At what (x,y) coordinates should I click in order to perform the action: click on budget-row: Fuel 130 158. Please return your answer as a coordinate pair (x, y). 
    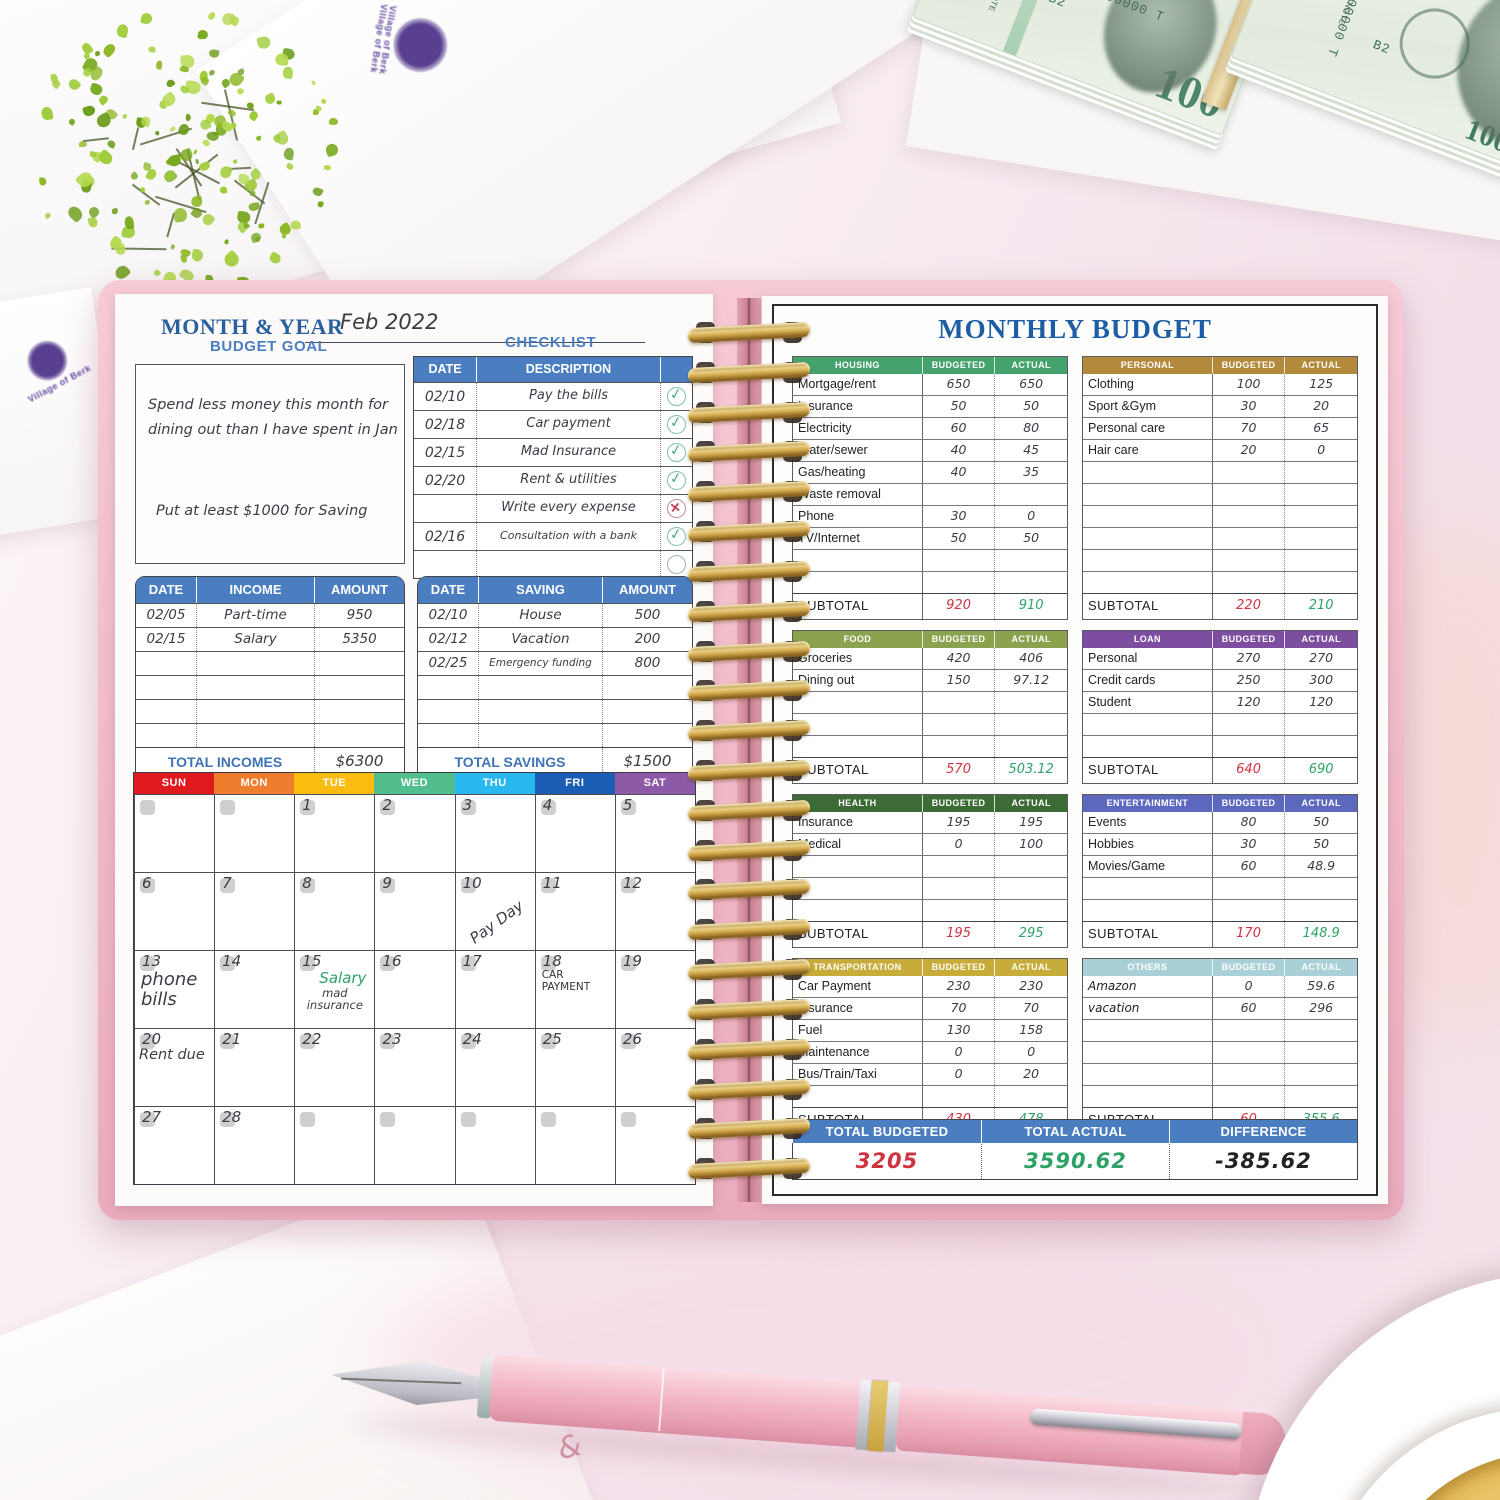
    Looking at the image, I should click on (930, 1030).